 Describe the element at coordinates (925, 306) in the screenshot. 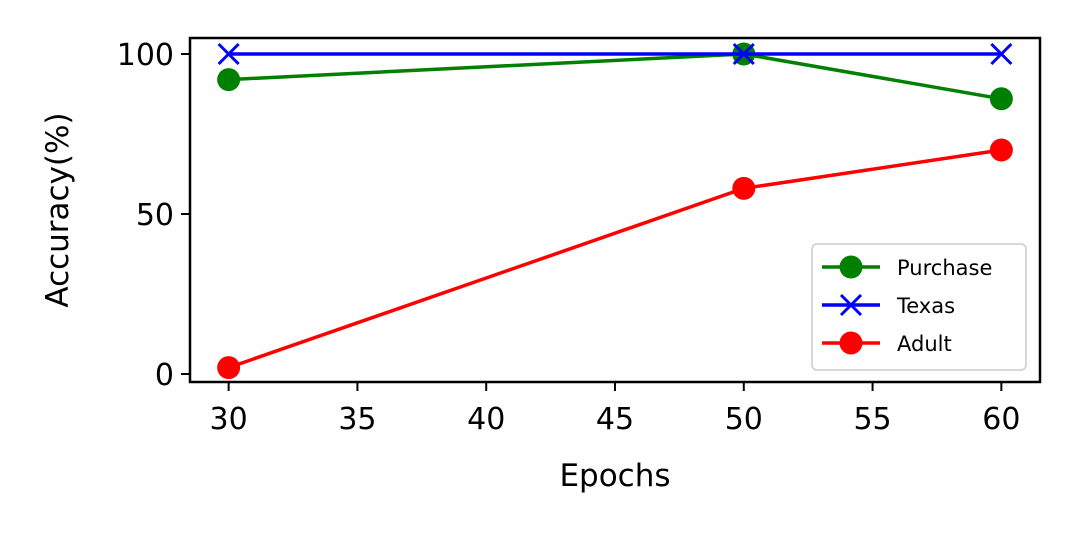

I see `legend-label-texas: Texas` at that location.